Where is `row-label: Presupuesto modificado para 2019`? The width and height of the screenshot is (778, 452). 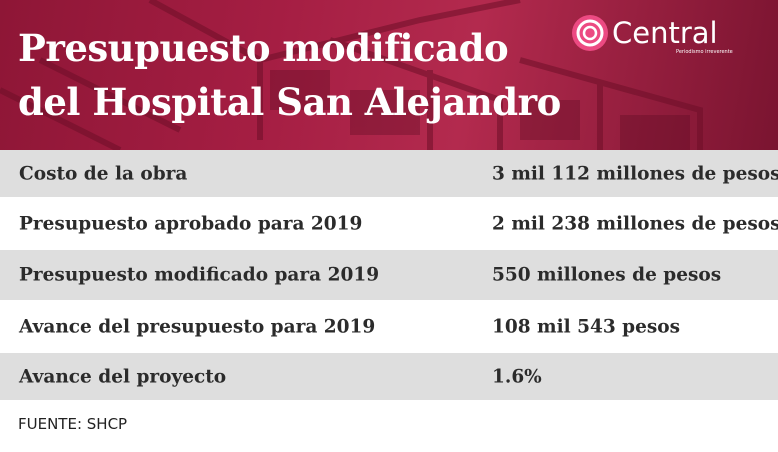
row-label: Presupuesto modificado para 2019 is located at coordinates (199, 275).